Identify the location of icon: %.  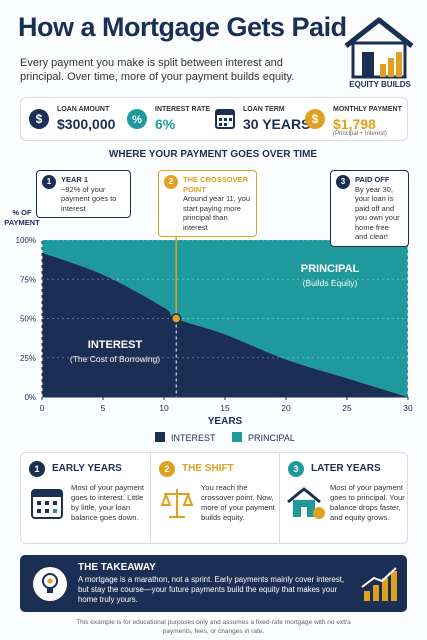
(137, 119).